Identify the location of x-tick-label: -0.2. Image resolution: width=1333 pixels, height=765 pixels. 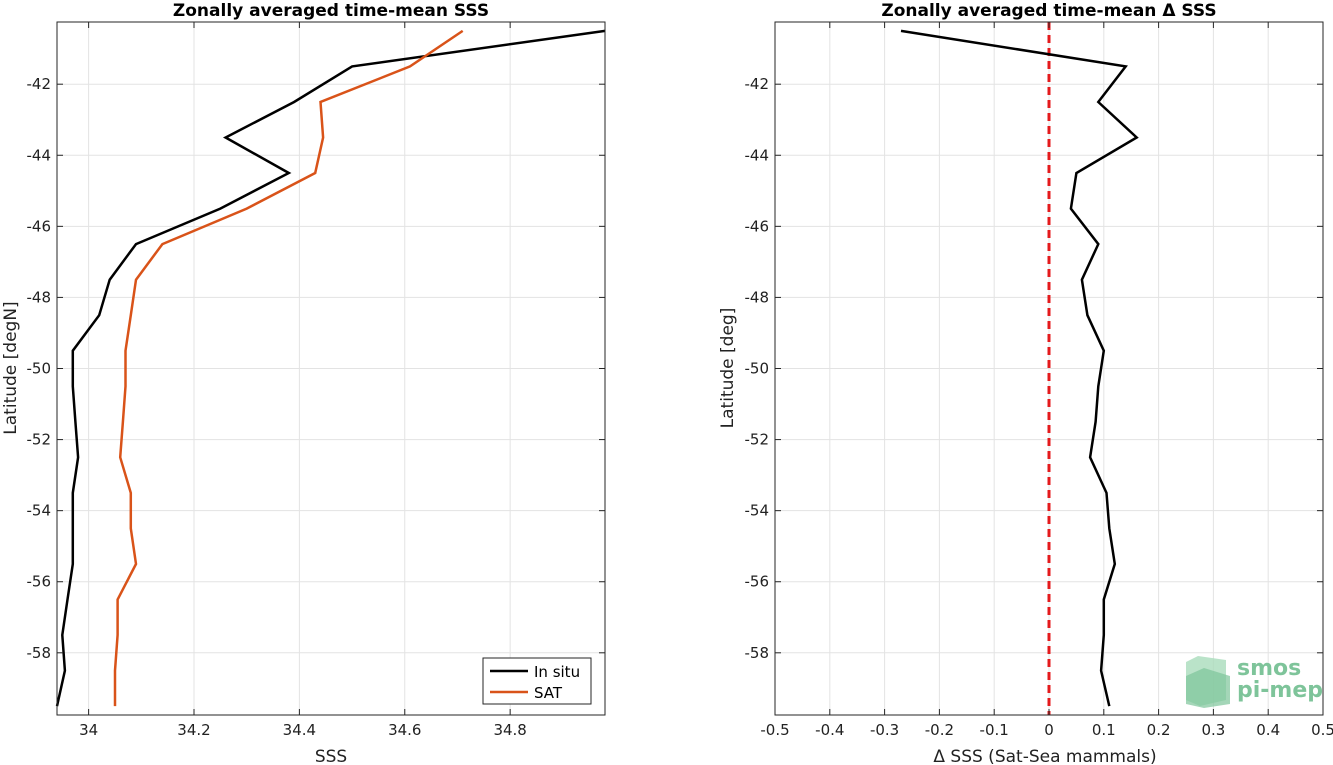
(939, 730).